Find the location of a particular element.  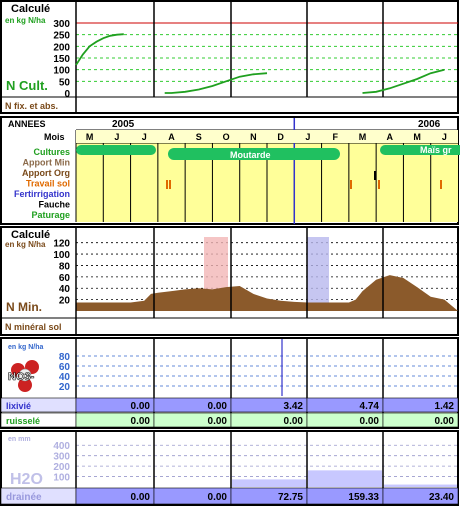

nfix-label: N fix. et abs. is located at coordinates (31, 106).